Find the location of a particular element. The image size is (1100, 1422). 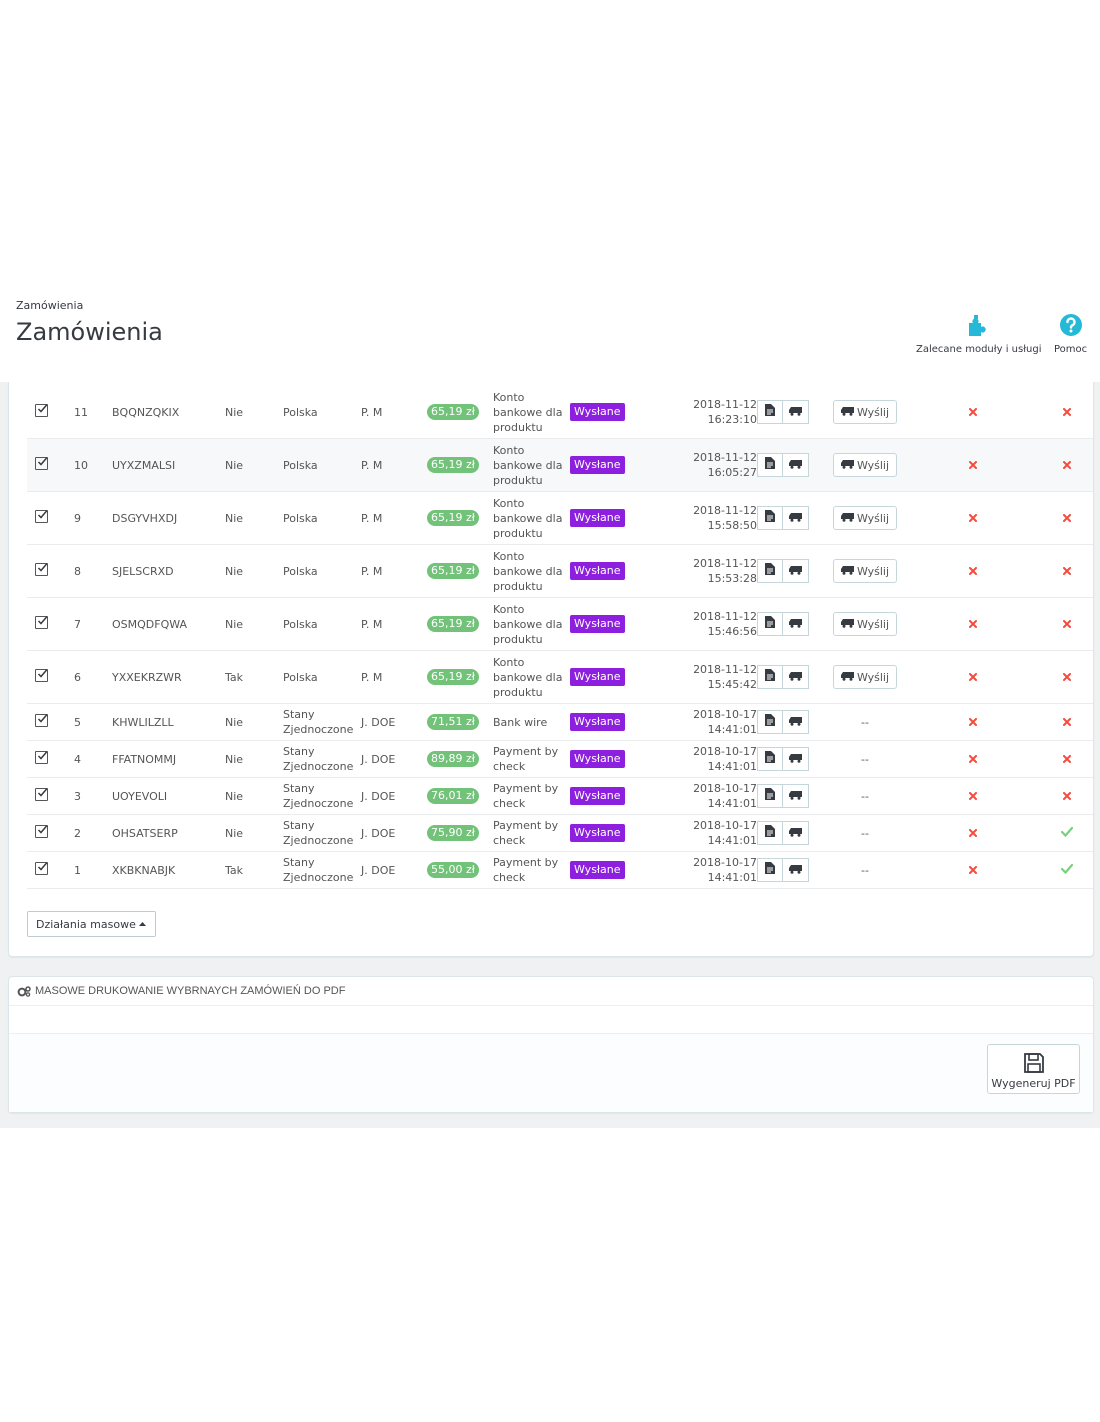

recommended-modules-button: Zalecane moduły i usługi is located at coordinates (979, 333).